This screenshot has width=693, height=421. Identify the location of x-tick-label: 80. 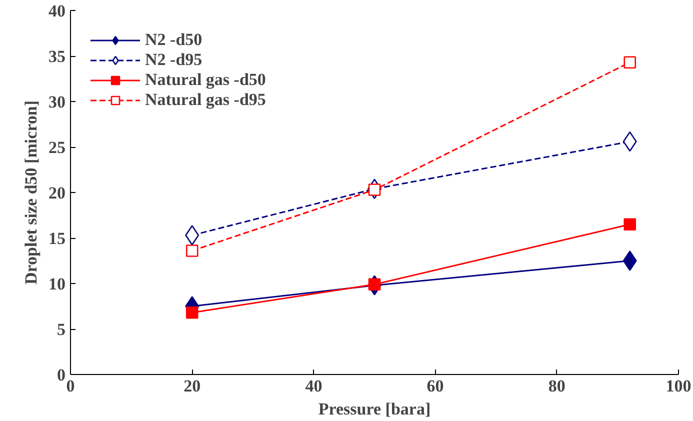
(557, 386).